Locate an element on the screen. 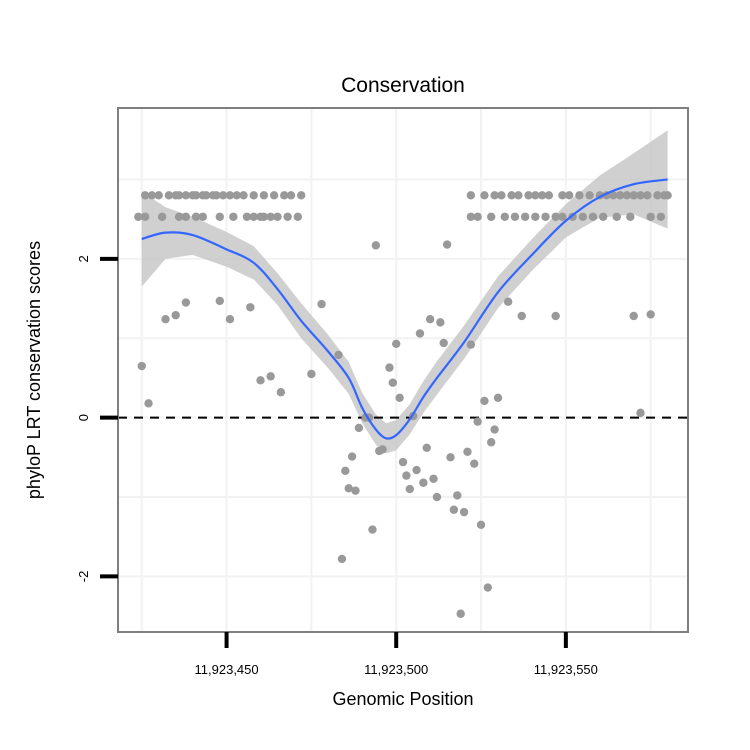 This screenshot has height=750, width=750. x-tick-label: 11,923,550 is located at coordinates (566, 669).